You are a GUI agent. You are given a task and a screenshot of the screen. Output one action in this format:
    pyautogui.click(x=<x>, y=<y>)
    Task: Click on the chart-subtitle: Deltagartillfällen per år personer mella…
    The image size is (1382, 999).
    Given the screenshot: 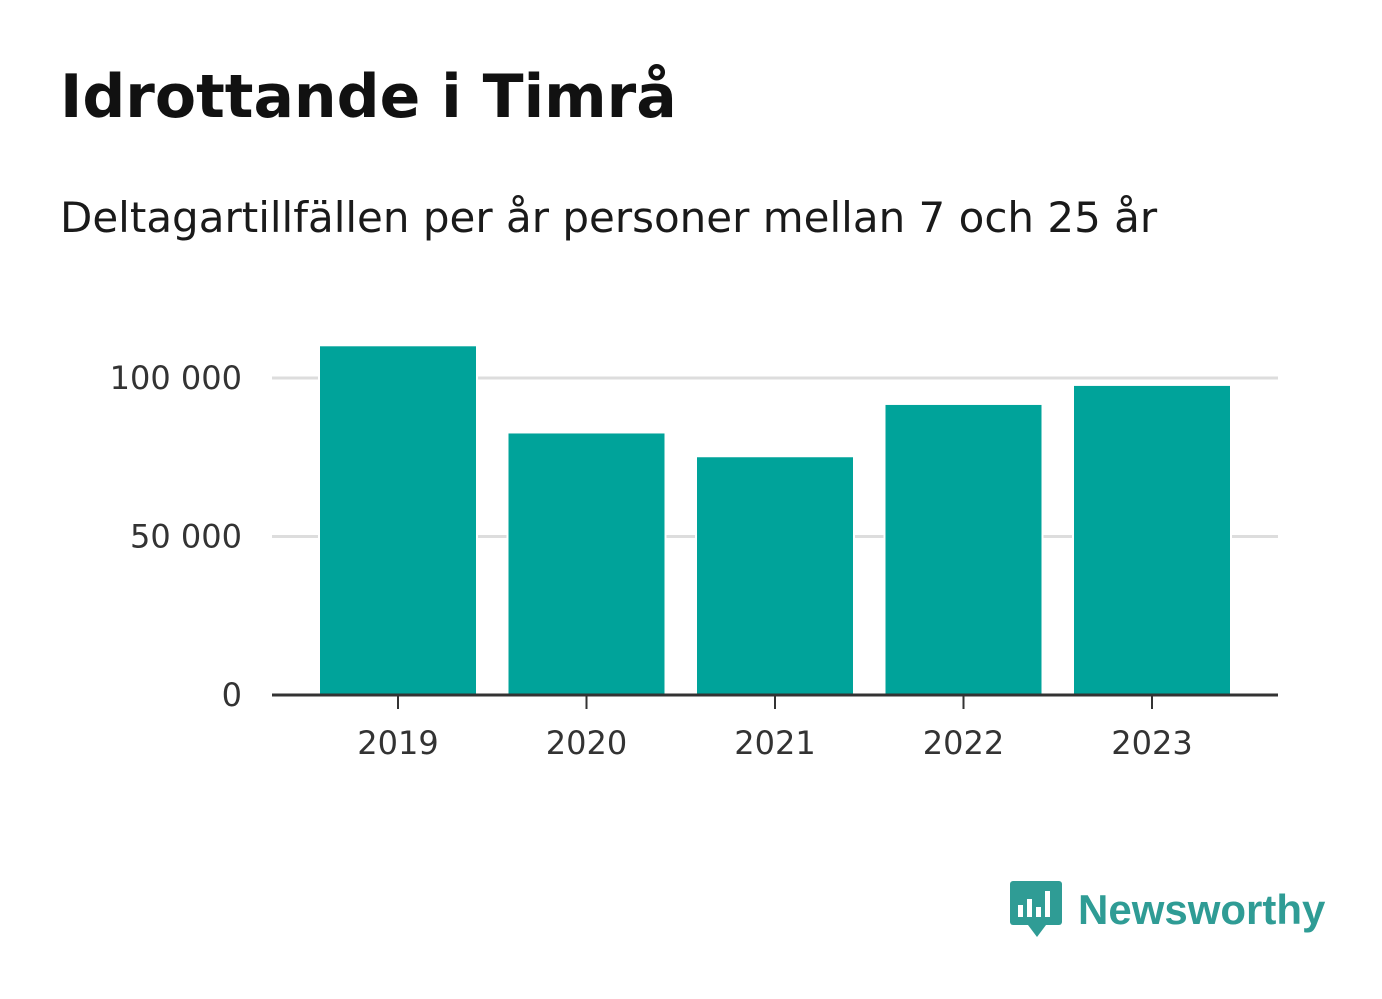 What is the action you would take?
    pyautogui.click(x=609, y=217)
    